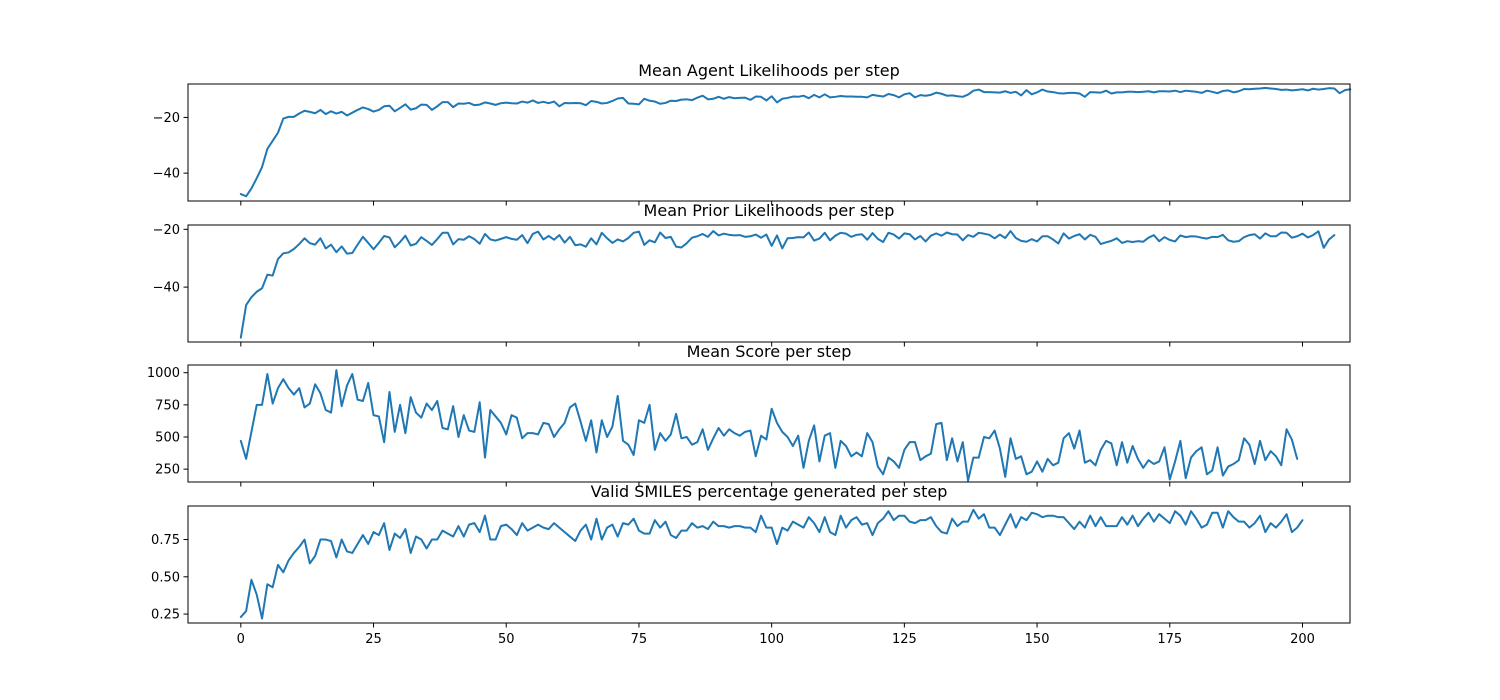 The height and width of the screenshot is (700, 1500). What do you see at coordinates (771, 639) in the screenshot?
I see `x-tick-label: 100` at bounding box center [771, 639].